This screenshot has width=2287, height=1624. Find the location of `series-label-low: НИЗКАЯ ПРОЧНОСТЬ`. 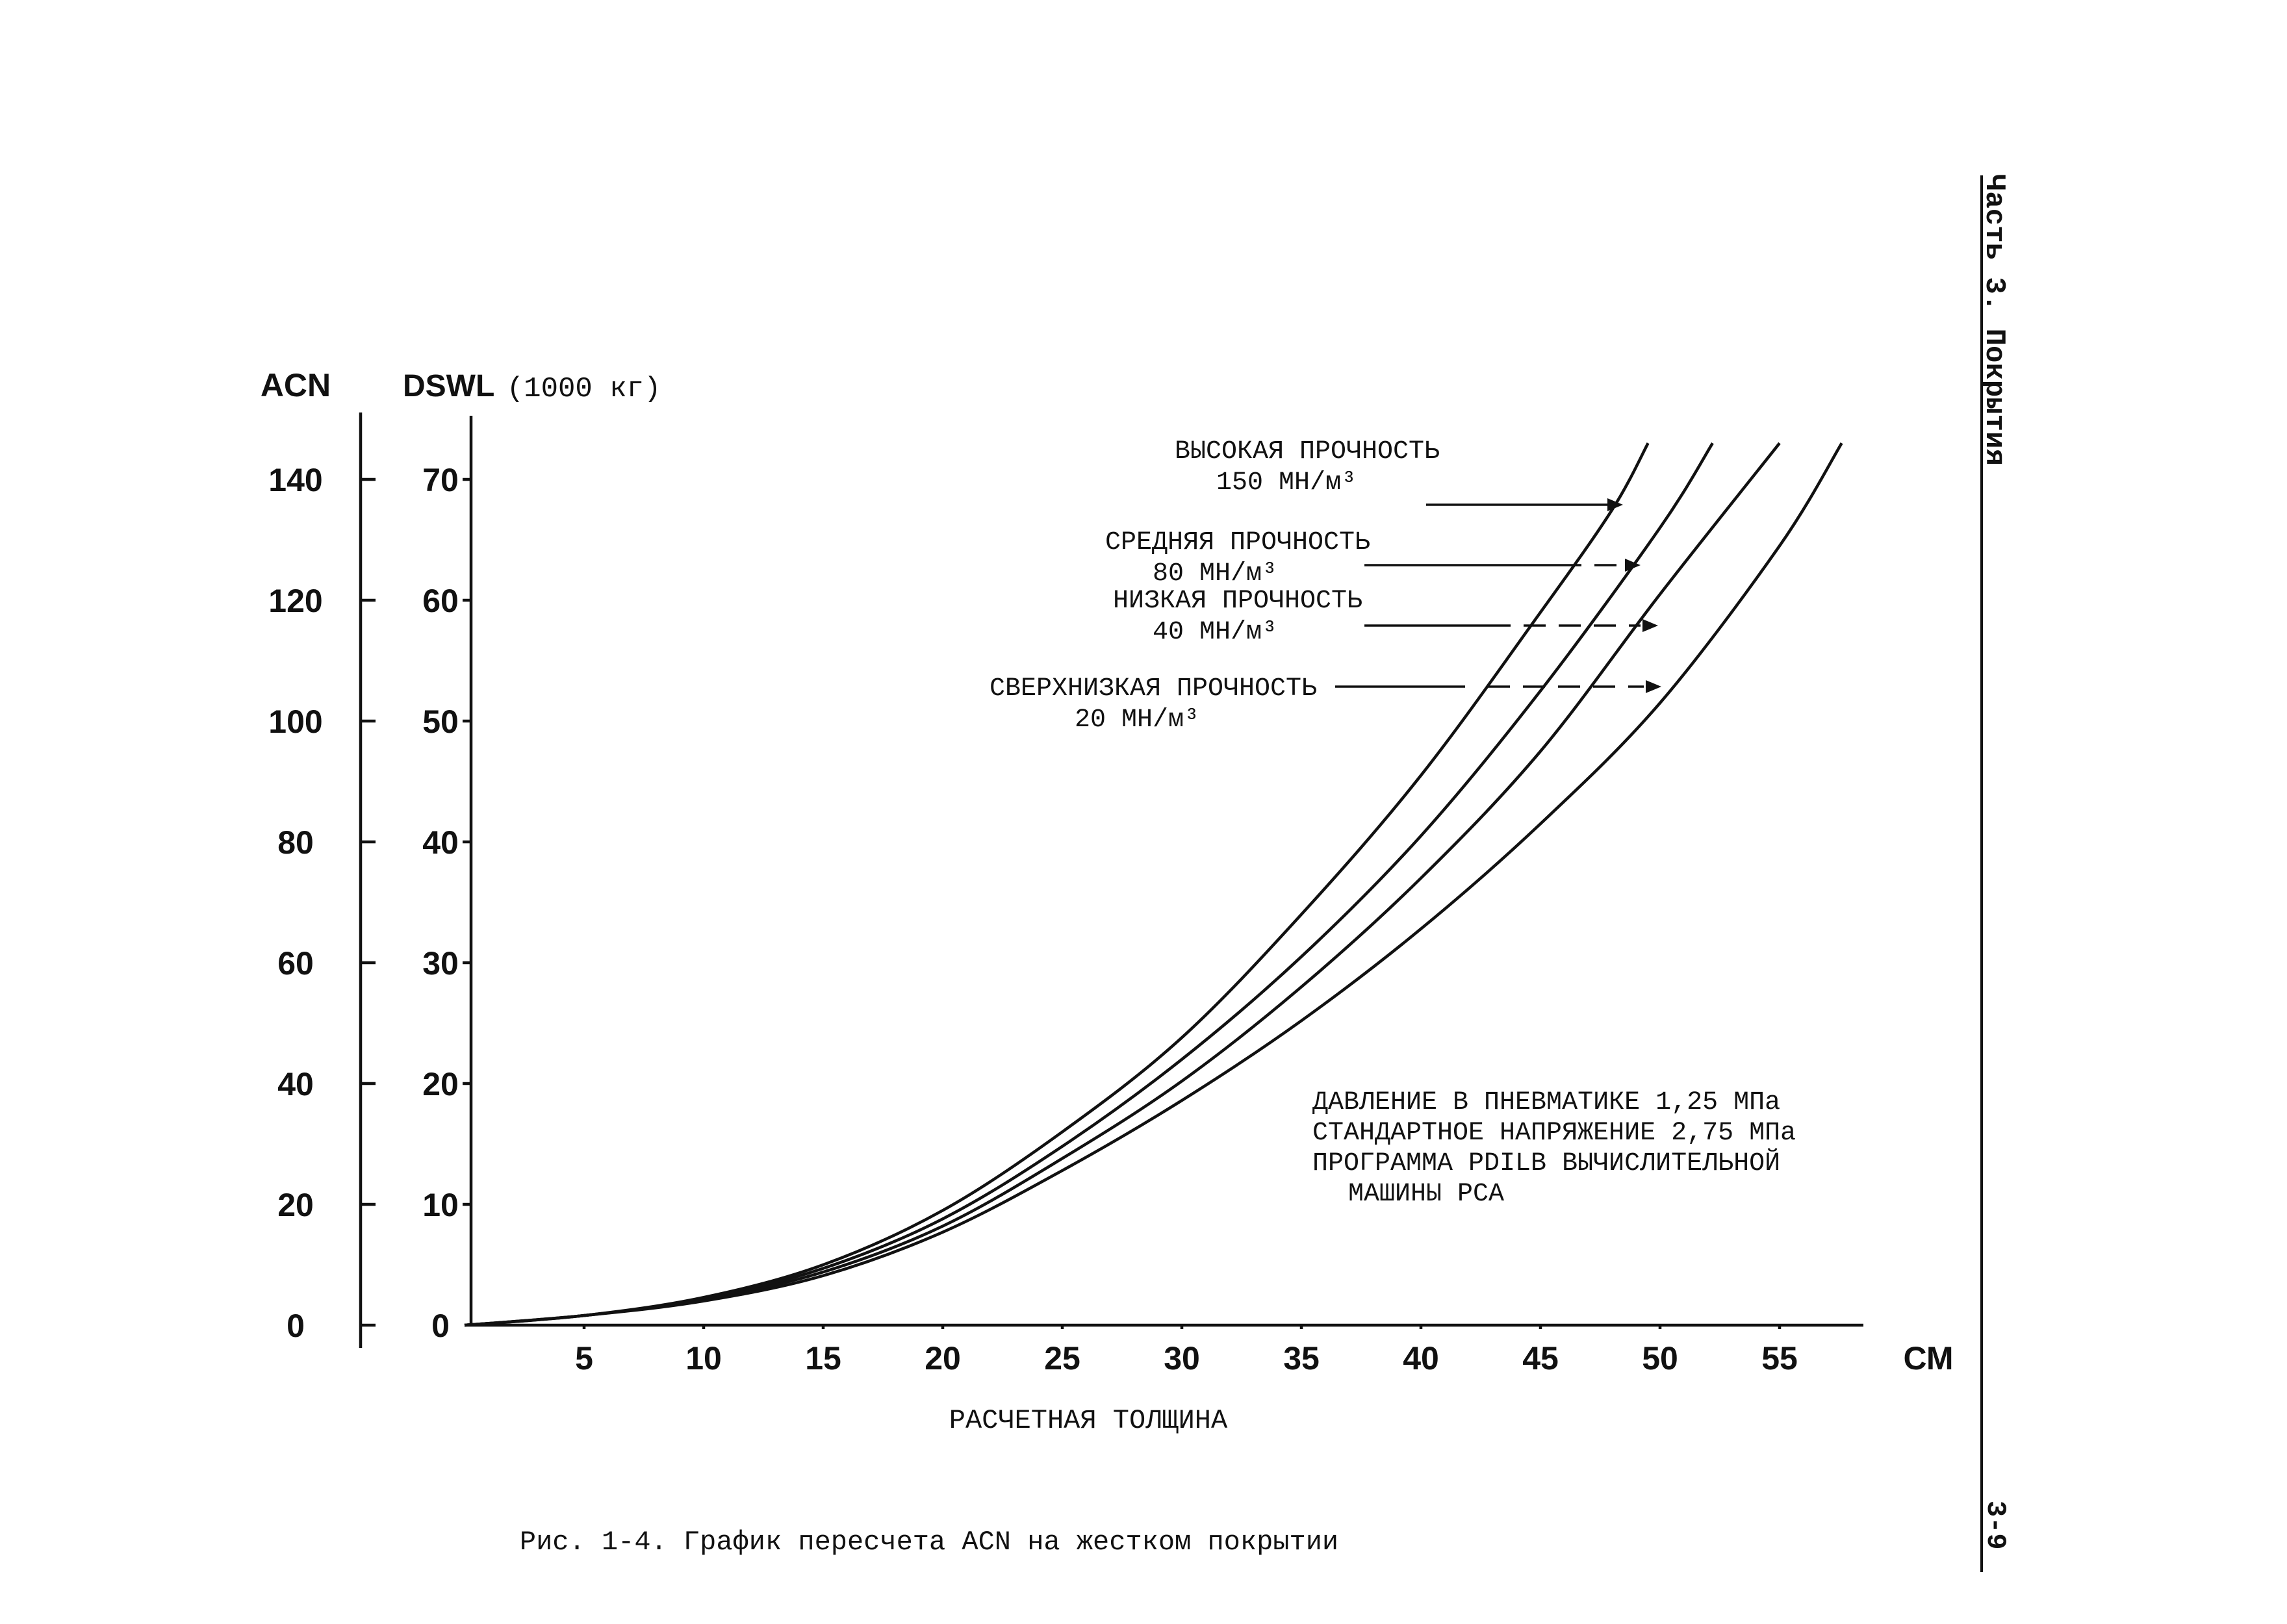

series-label-low: НИЗКАЯ ПРОЧНОСТЬ is located at coordinates (1237, 601).